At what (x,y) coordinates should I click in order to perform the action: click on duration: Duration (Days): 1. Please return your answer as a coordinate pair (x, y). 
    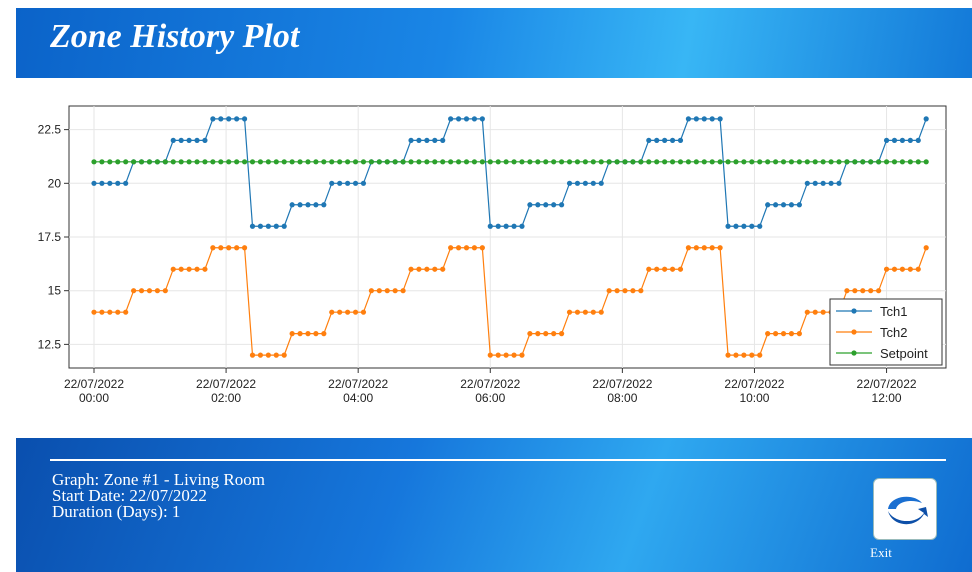
    Looking at the image, I should click on (116, 511).